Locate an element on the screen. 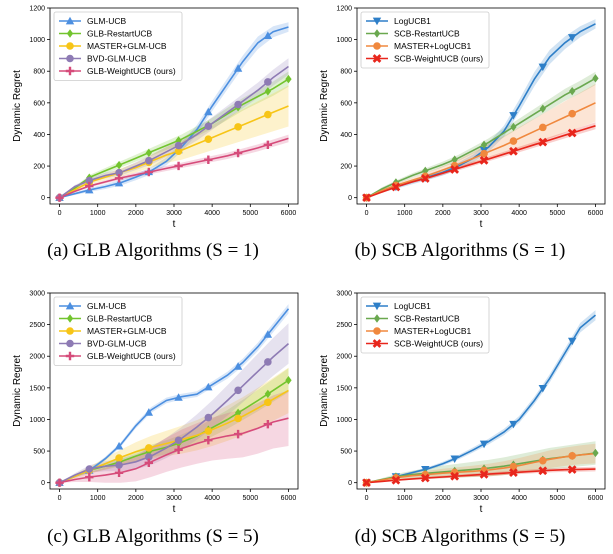 This screenshot has height=554, width=613. legend-label: SCB-RestartUCB is located at coordinates (427, 319).